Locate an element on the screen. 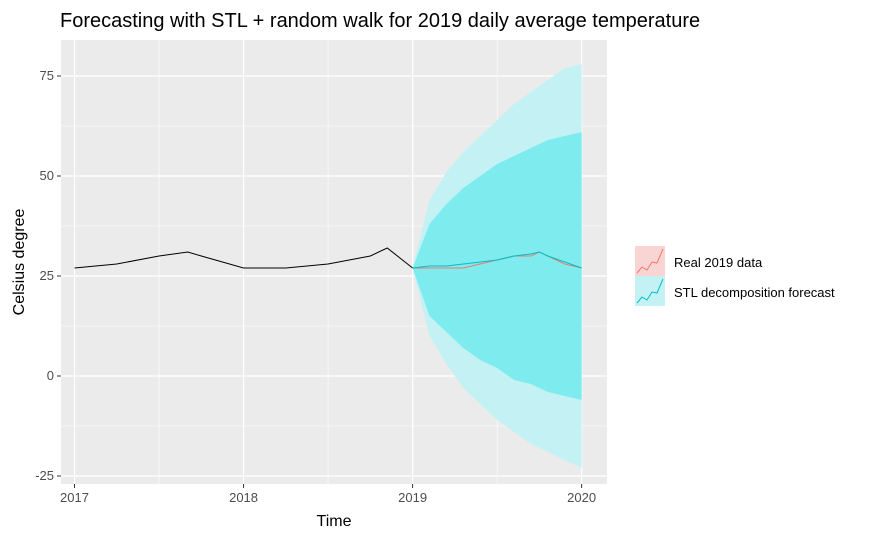 Image resolution: width=875 pixels, height=540 pixels. legend-label-real: Real 2019 data is located at coordinates (718, 262).